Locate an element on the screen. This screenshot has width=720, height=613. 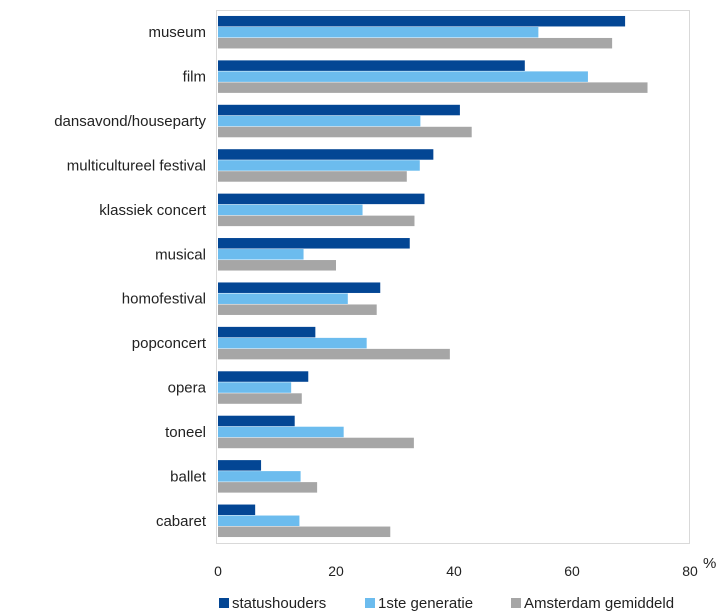
bar-3-dansavond-houseparty is located at coordinates (345, 132).